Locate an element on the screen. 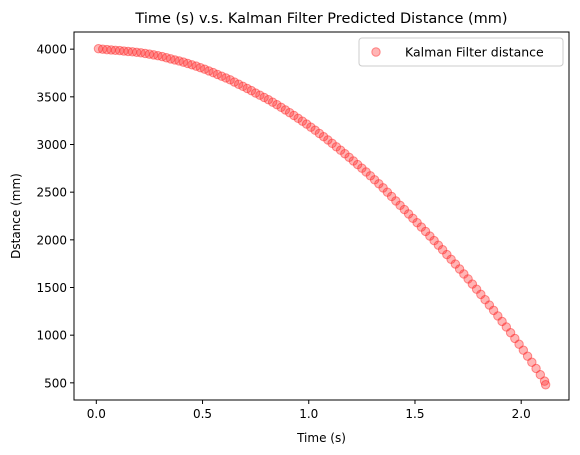 This screenshot has height=455, width=580. y-tick-label: 1500 is located at coordinates (51, 288).